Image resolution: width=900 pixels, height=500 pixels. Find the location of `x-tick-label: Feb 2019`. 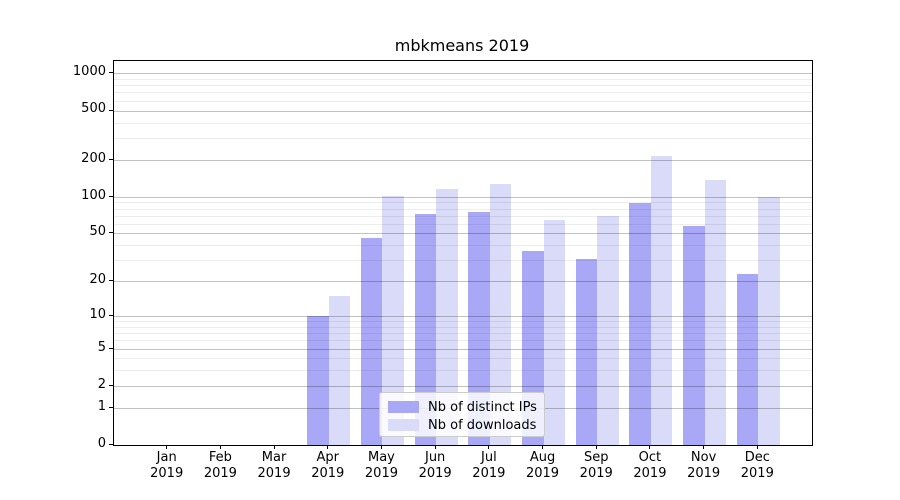

x-tick-label: Feb 2019 is located at coordinates (220, 466).